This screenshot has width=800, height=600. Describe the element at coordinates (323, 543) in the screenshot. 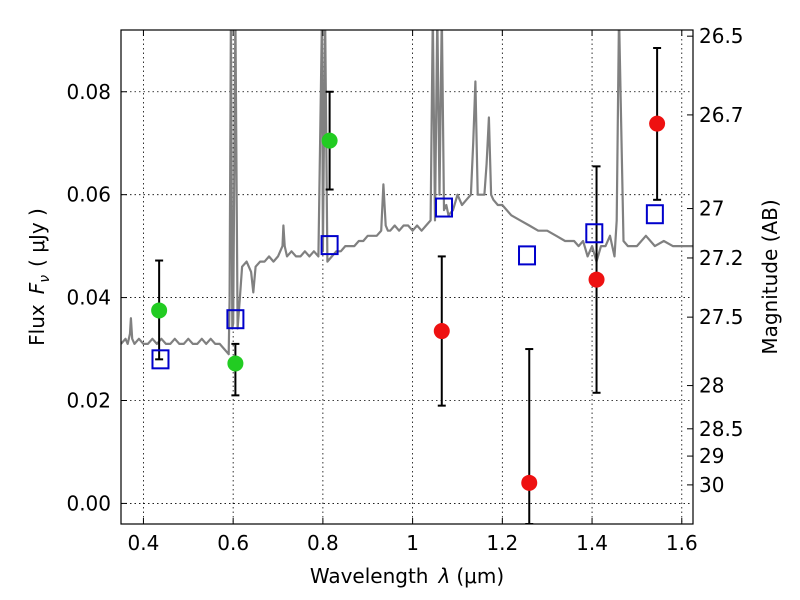

I see `x-tick-label: 0.8` at that location.